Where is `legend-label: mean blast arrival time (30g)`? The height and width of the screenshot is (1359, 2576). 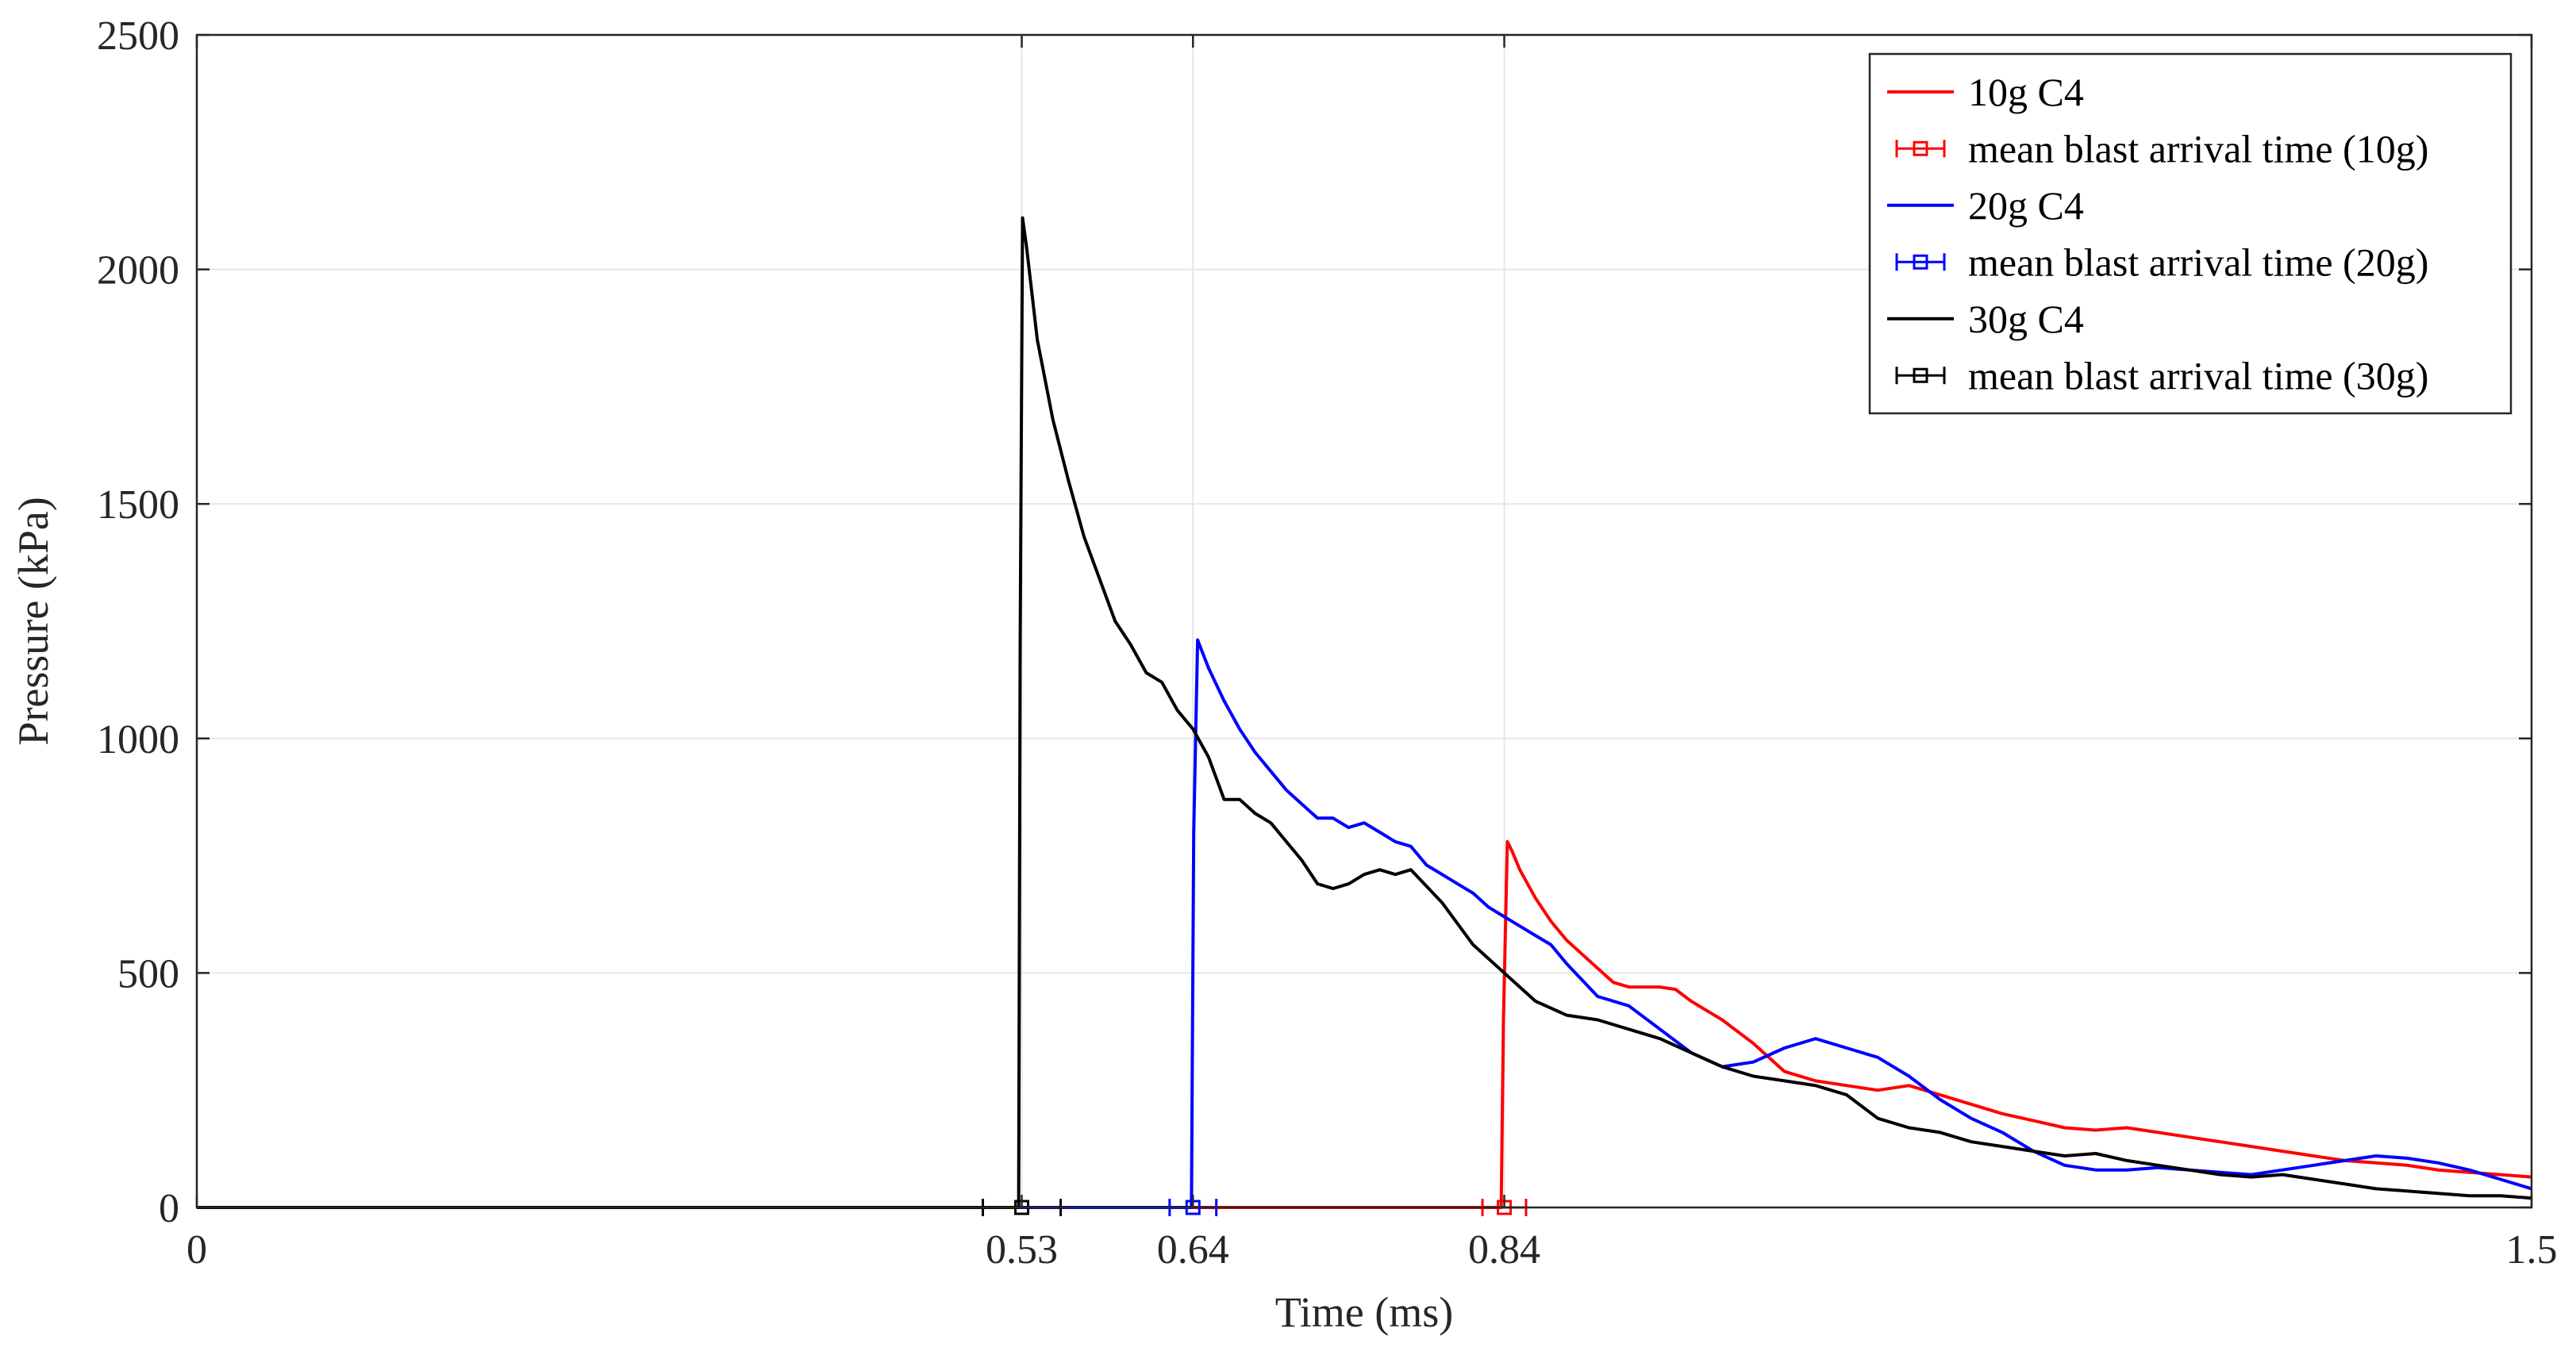 legend-label: mean blast arrival time (30g) is located at coordinates (2198, 375).